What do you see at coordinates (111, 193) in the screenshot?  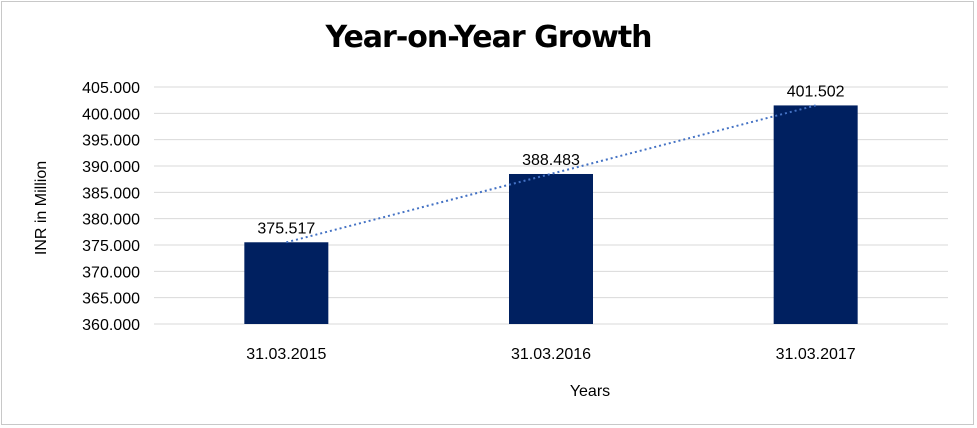 I see `y-tick-label: 385.000` at bounding box center [111, 193].